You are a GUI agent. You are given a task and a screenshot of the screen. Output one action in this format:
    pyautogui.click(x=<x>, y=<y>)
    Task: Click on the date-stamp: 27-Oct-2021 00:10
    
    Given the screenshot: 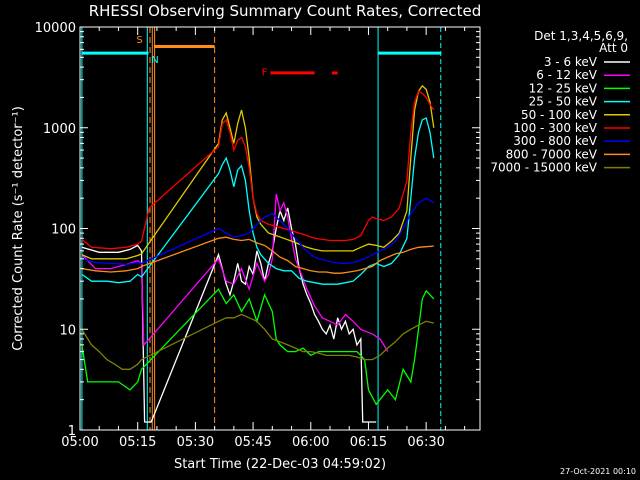 What is the action you would take?
    pyautogui.click(x=598, y=471)
    